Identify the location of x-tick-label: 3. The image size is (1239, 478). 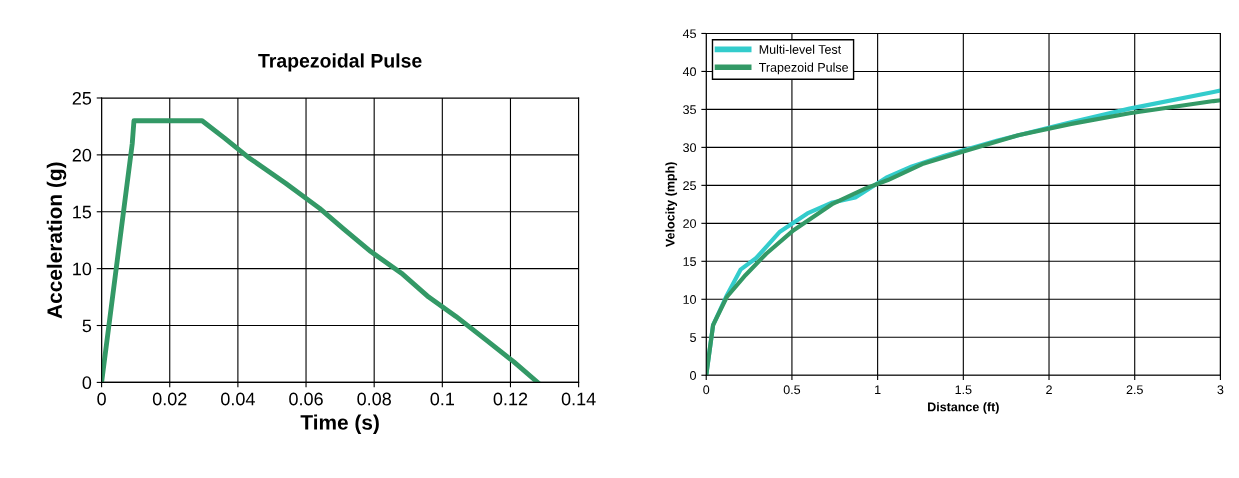
(1220, 390).